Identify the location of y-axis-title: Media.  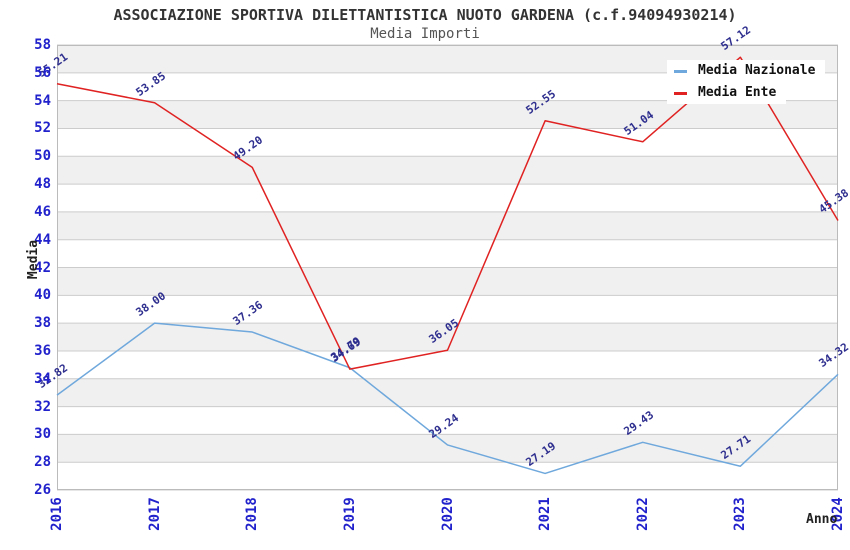
(34, 259).